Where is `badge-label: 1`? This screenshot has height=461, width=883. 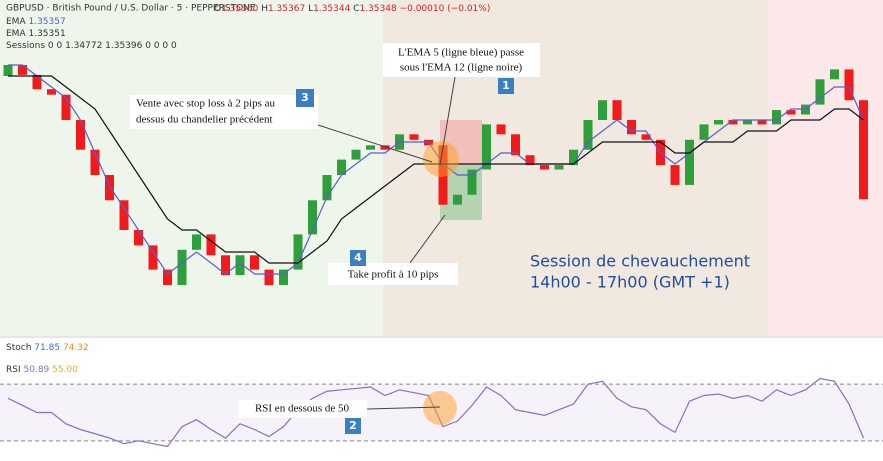 badge-label: 1 is located at coordinates (506, 85).